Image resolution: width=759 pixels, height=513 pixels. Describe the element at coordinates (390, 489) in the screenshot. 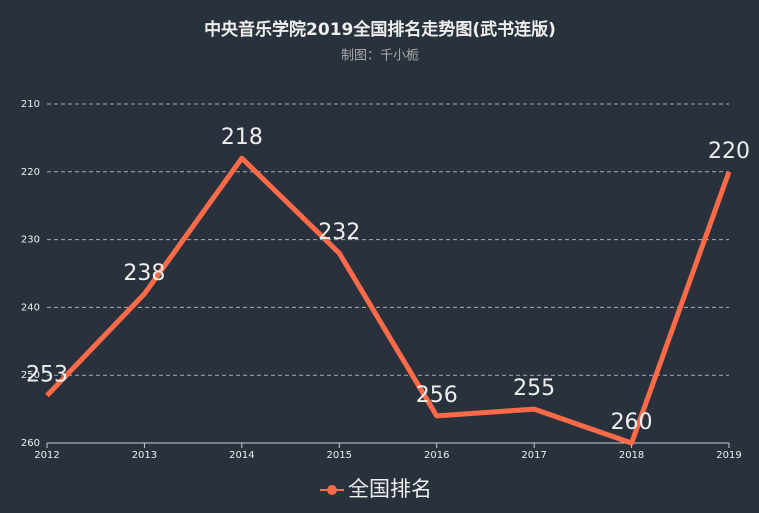

I see `legend-label: 全国排名` at that location.